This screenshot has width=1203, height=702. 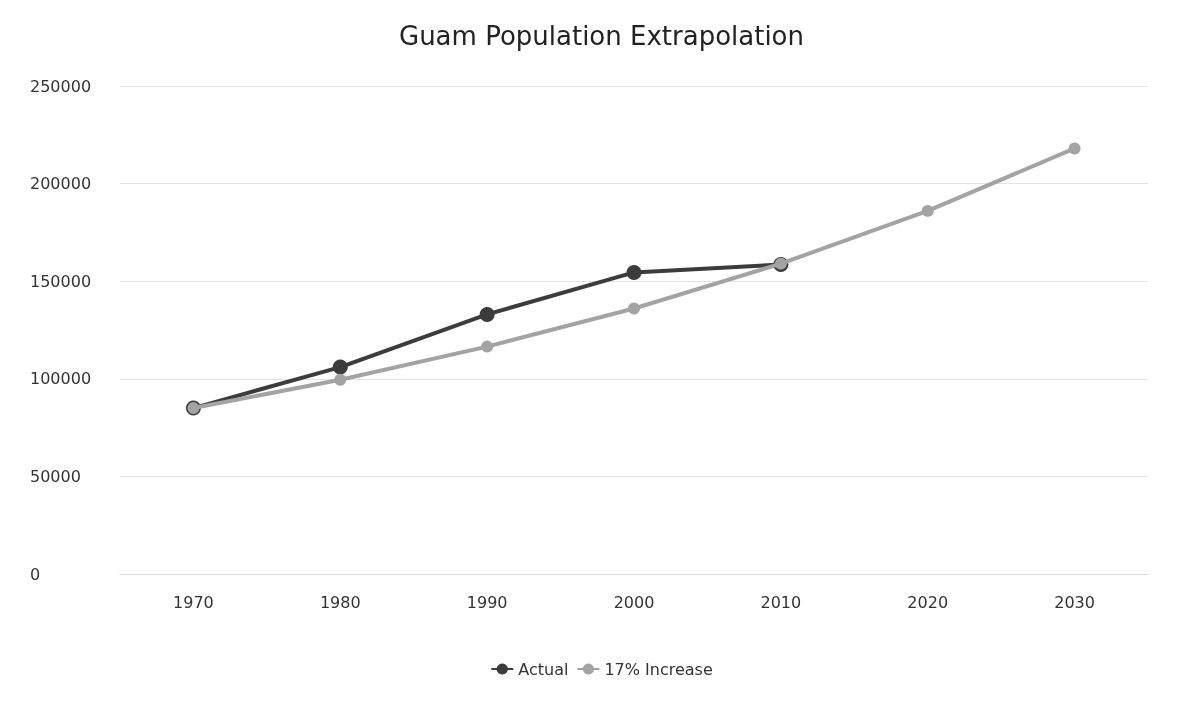 What do you see at coordinates (601, 36) in the screenshot?
I see `chart-title: Guam Population Extrapolation` at bounding box center [601, 36].